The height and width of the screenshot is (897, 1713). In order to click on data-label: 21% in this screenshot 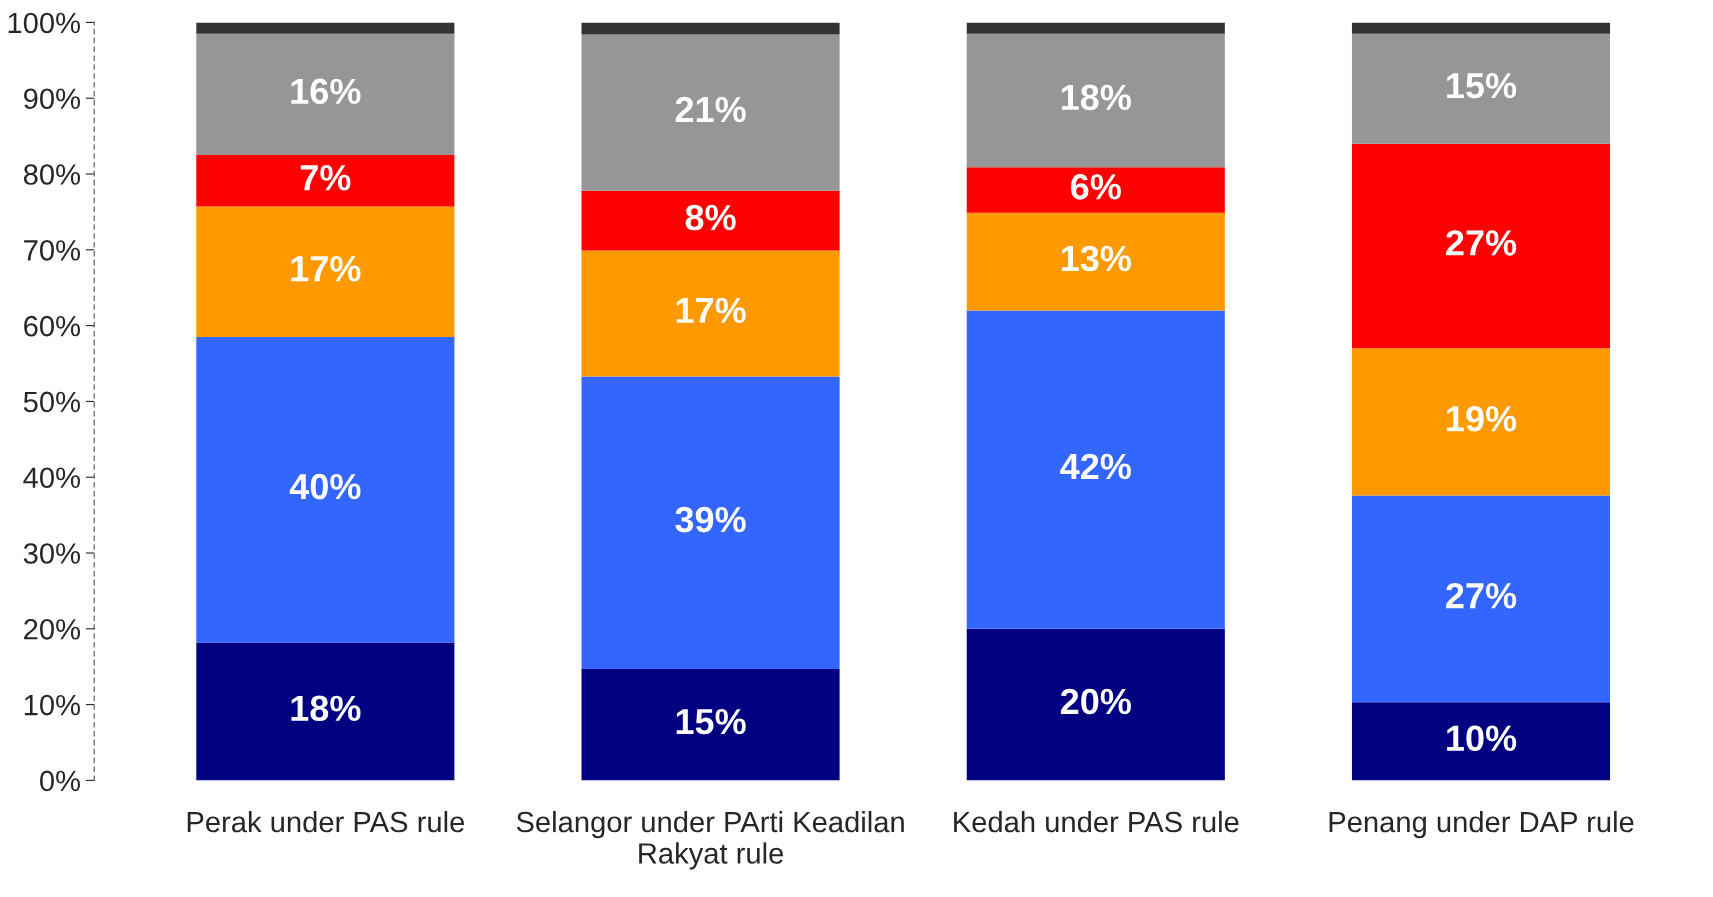, I will do `click(710, 109)`.